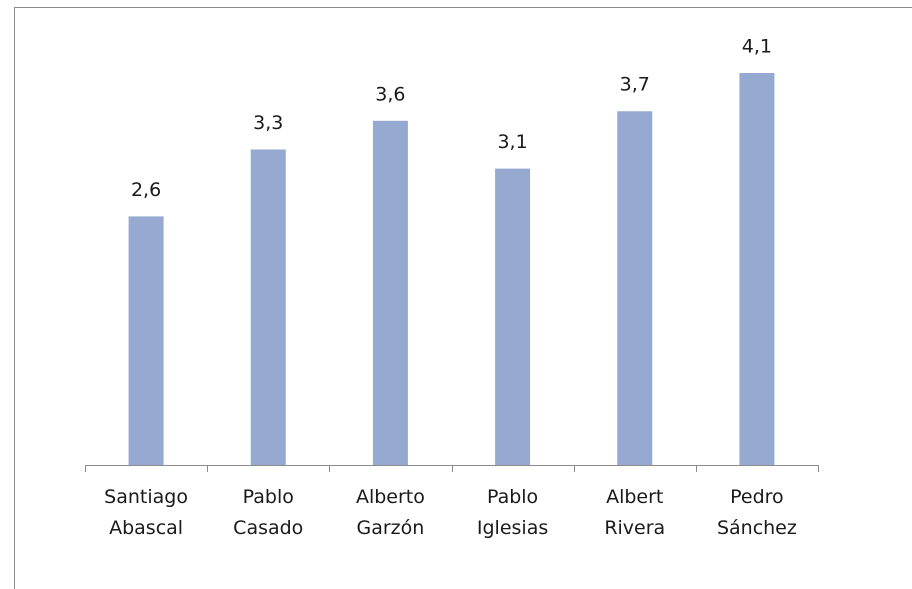 The width and height of the screenshot is (912, 589). I want to click on data-label: 4,1, so click(757, 47).